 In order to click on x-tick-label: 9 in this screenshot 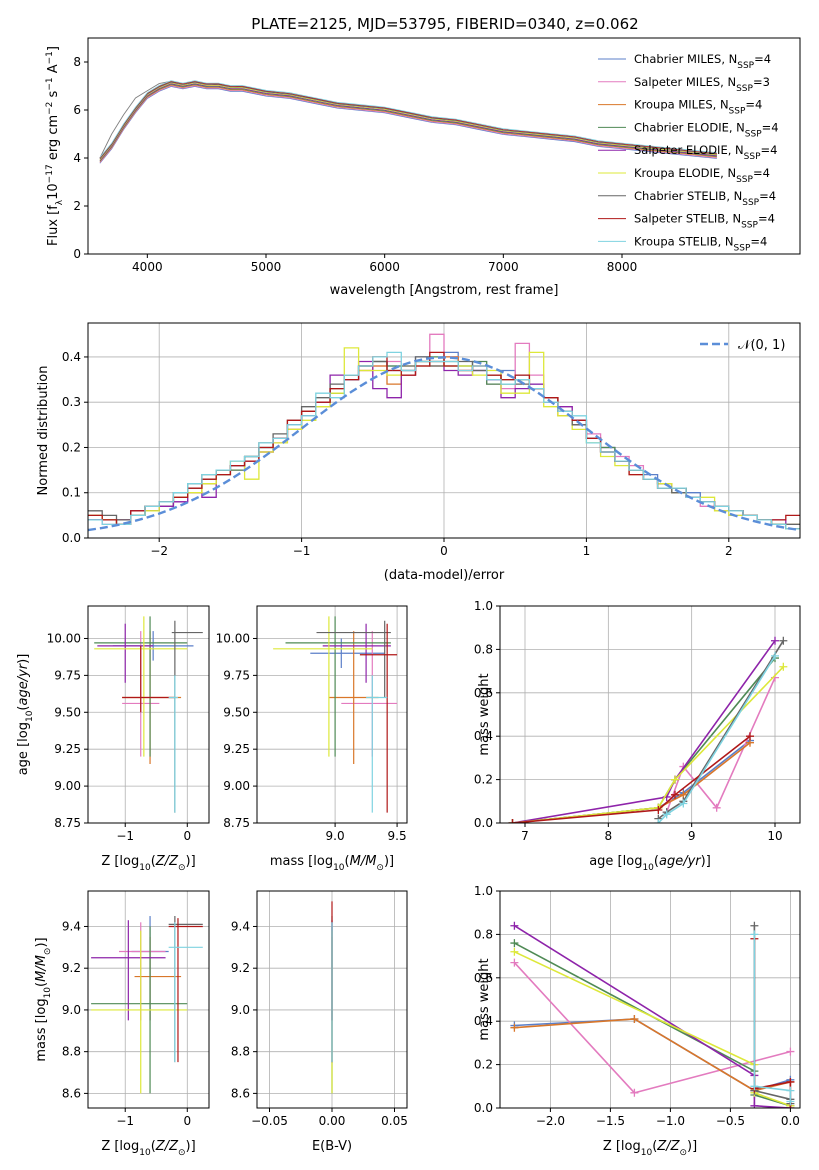, I will do `click(692, 836)`.